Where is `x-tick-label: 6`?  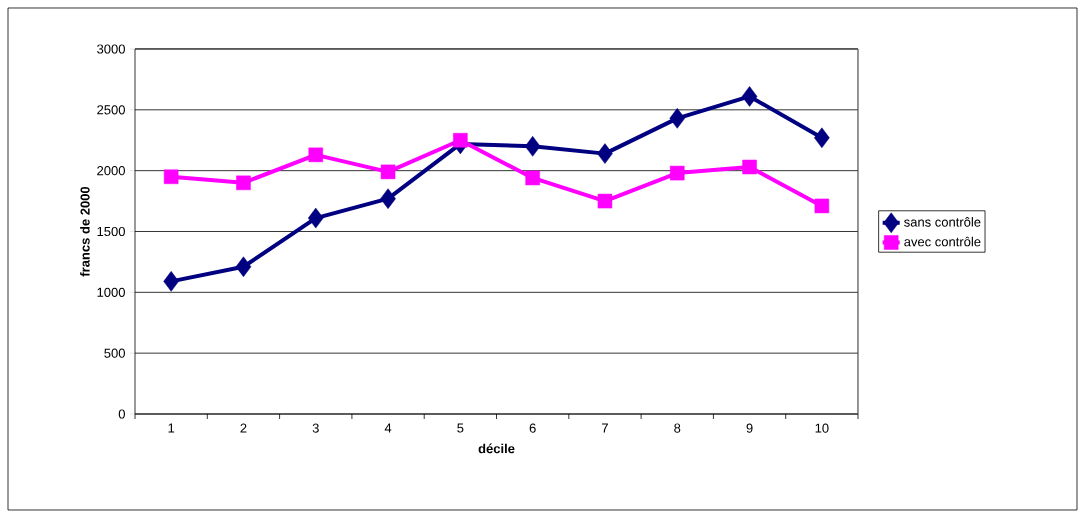
x-tick-label: 6 is located at coordinates (532, 428).